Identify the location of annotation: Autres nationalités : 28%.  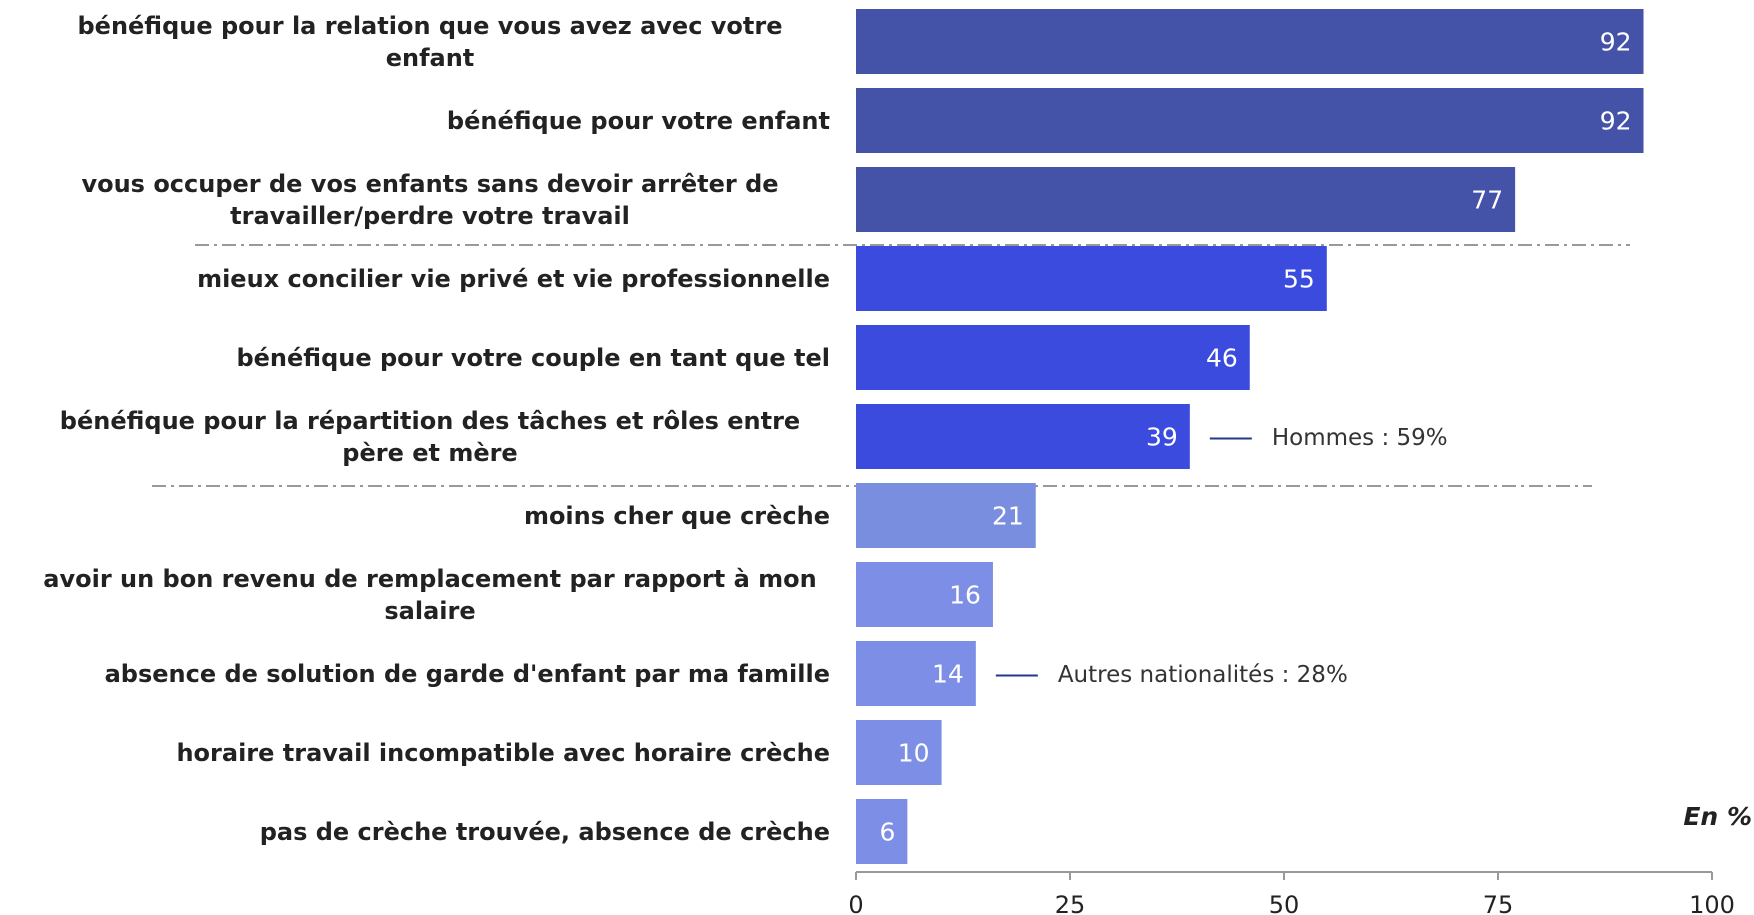
(1203, 675).